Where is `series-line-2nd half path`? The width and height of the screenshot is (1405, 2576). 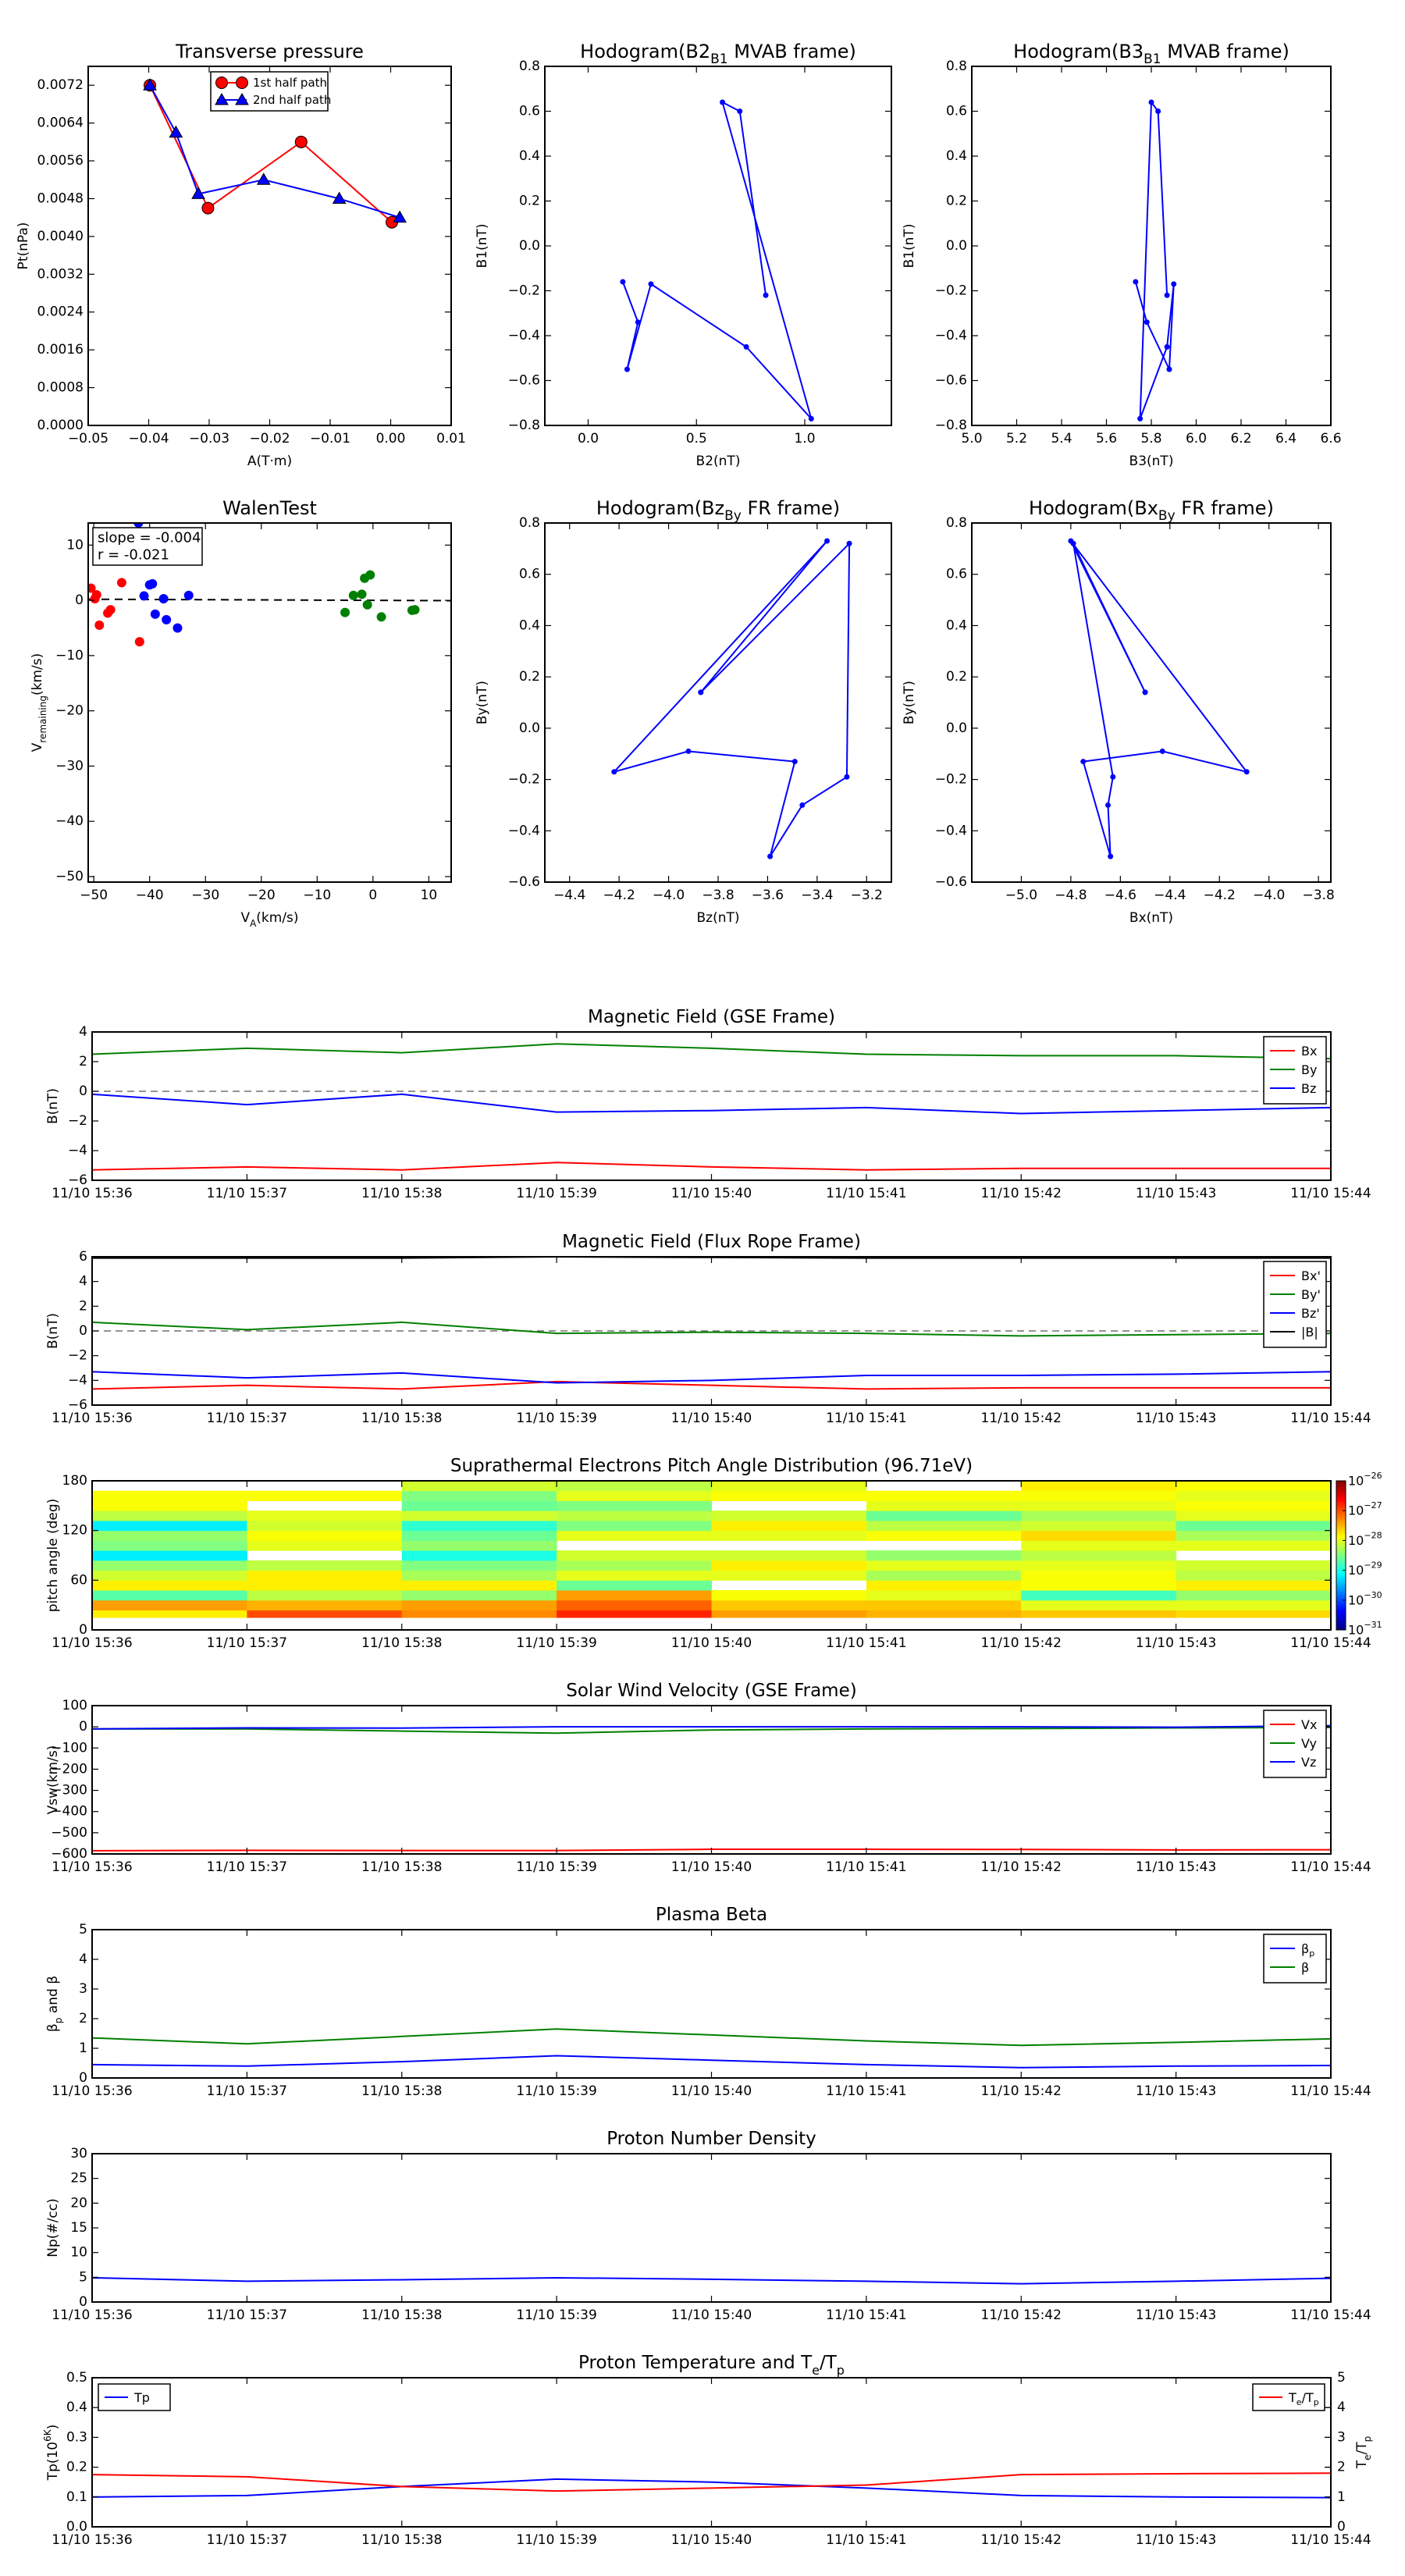 series-line-2nd half path is located at coordinates (274, 151).